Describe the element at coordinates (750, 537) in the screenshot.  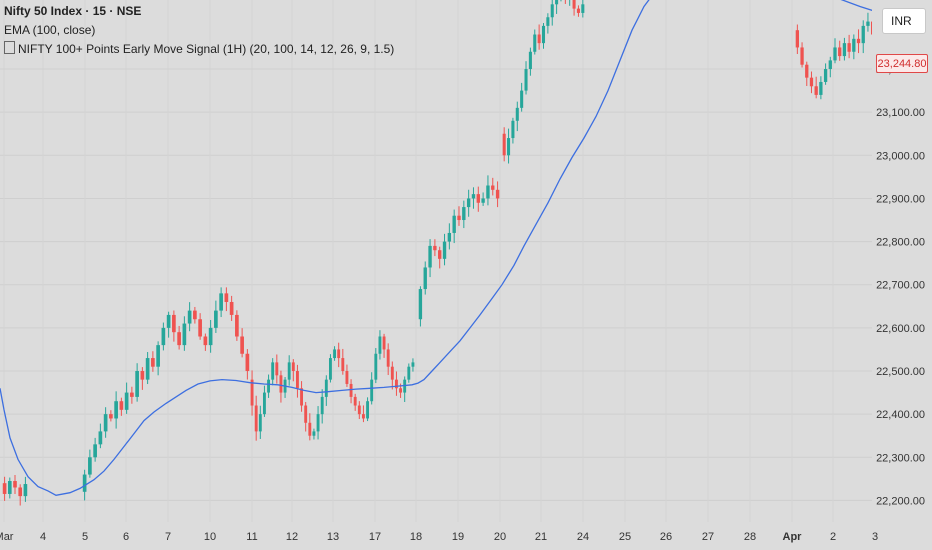
I see `time-tick-label: 28` at that location.